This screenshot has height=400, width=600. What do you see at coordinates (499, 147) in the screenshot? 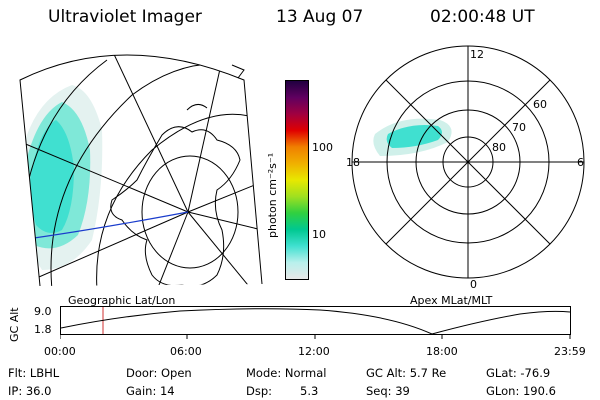
I see `lat-label-80: 80` at bounding box center [499, 147].